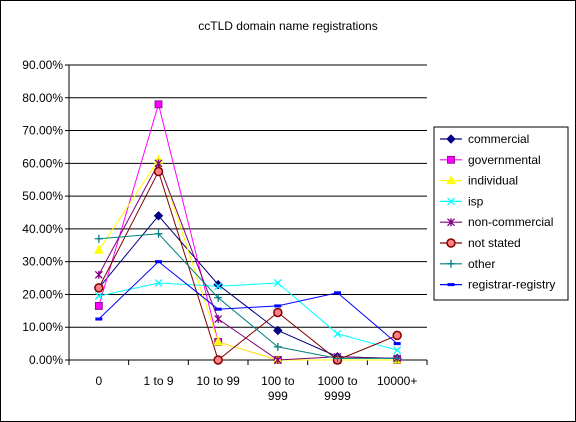  What do you see at coordinates (158, 381) in the screenshot?
I see `x-tick-label: 1 to 9` at bounding box center [158, 381].